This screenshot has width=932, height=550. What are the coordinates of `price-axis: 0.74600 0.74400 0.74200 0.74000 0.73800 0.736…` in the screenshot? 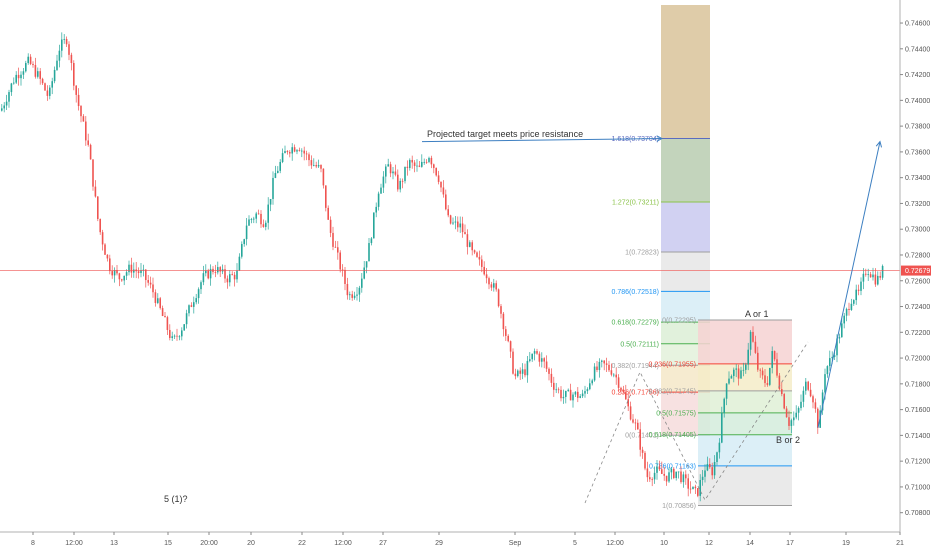 It's located at (914, 266).